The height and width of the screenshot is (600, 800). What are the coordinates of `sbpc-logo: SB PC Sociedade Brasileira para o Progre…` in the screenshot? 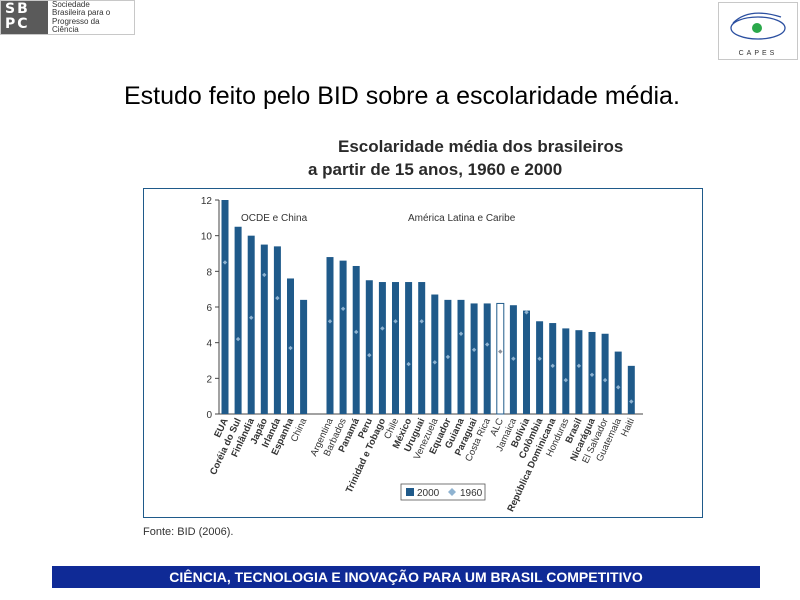 It's located at (67, 17).